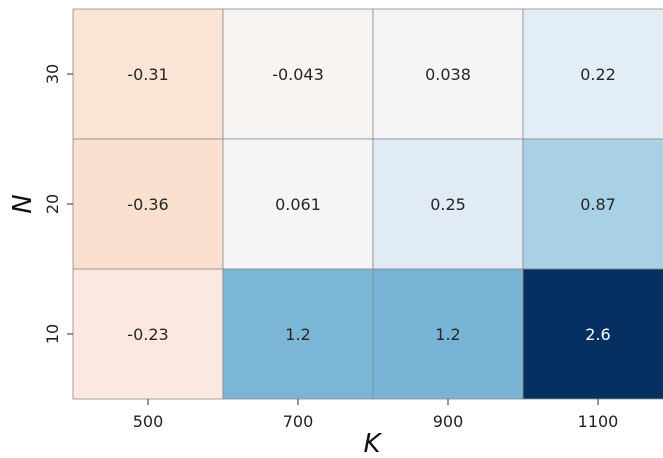 The width and height of the screenshot is (663, 458). I want to click on cell-value-label: 2.6, so click(597, 334).